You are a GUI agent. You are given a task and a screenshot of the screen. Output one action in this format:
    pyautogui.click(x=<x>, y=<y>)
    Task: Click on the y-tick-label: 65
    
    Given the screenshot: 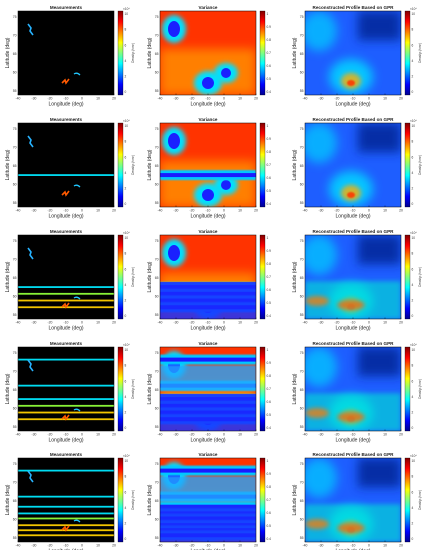 What is the action you would take?
    pyautogui.click(x=302, y=54)
    